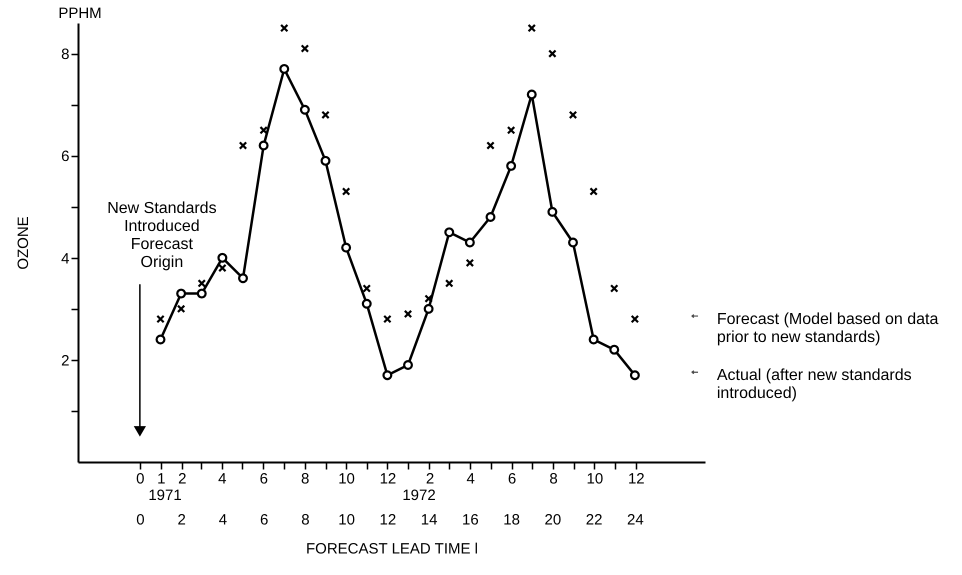  What do you see at coordinates (161, 479) in the screenshot?
I see `x2-tick-label: 1` at bounding box center [161, 479].